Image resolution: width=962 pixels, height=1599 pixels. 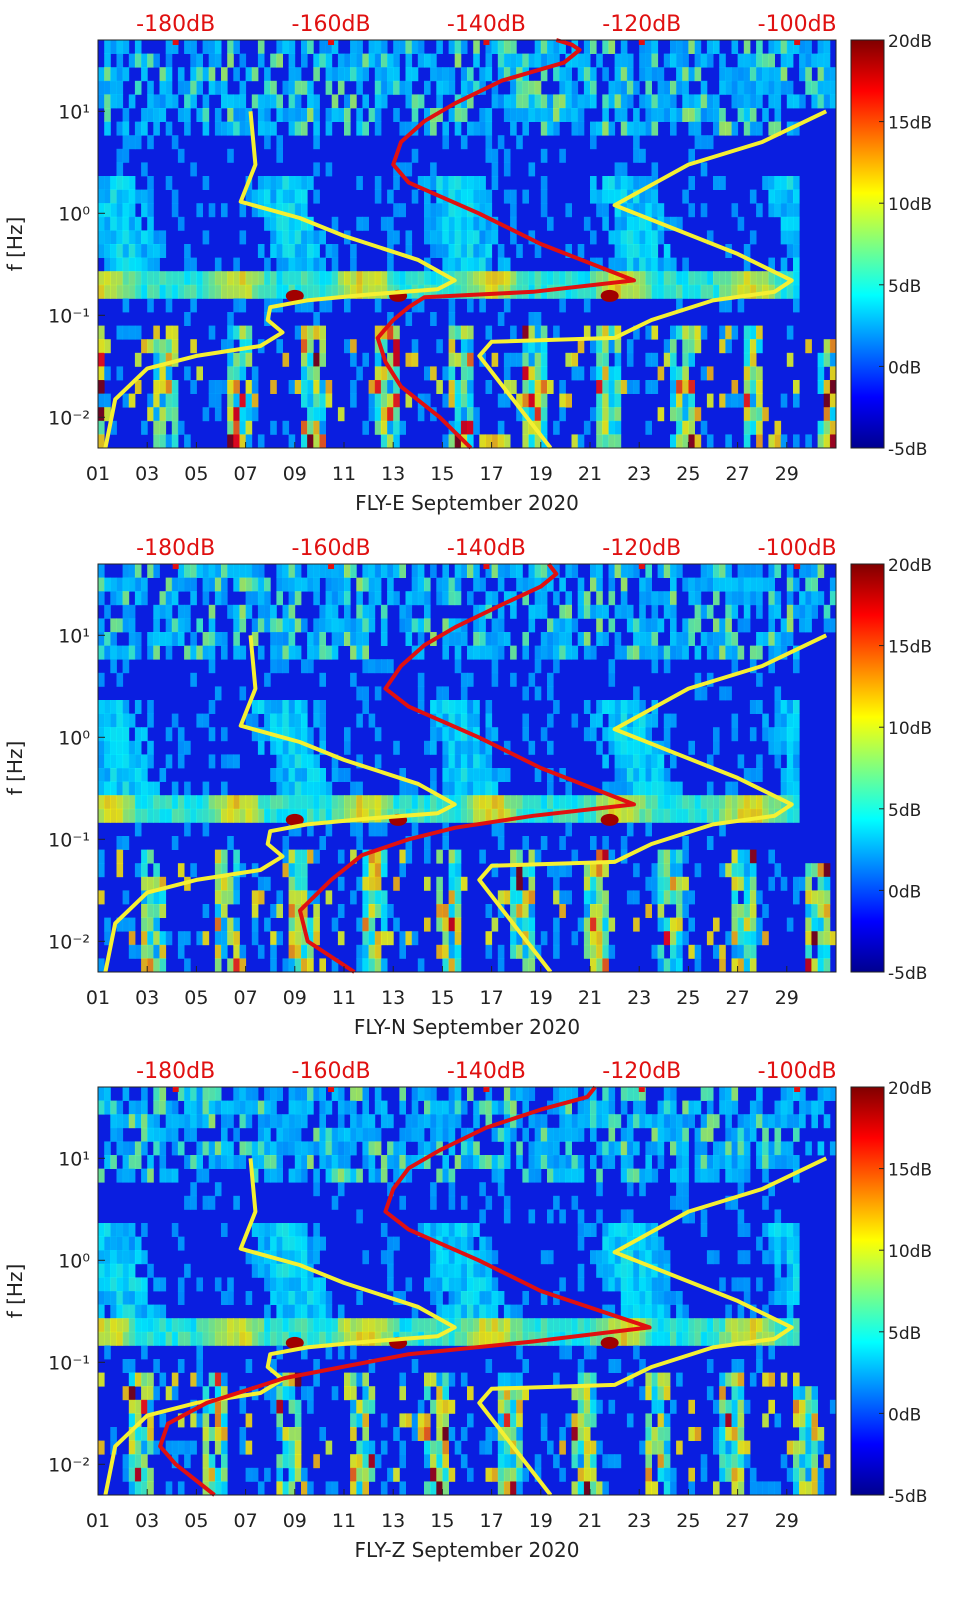 I want to click on x-tick-label: 07, so click(x=246, y=998).